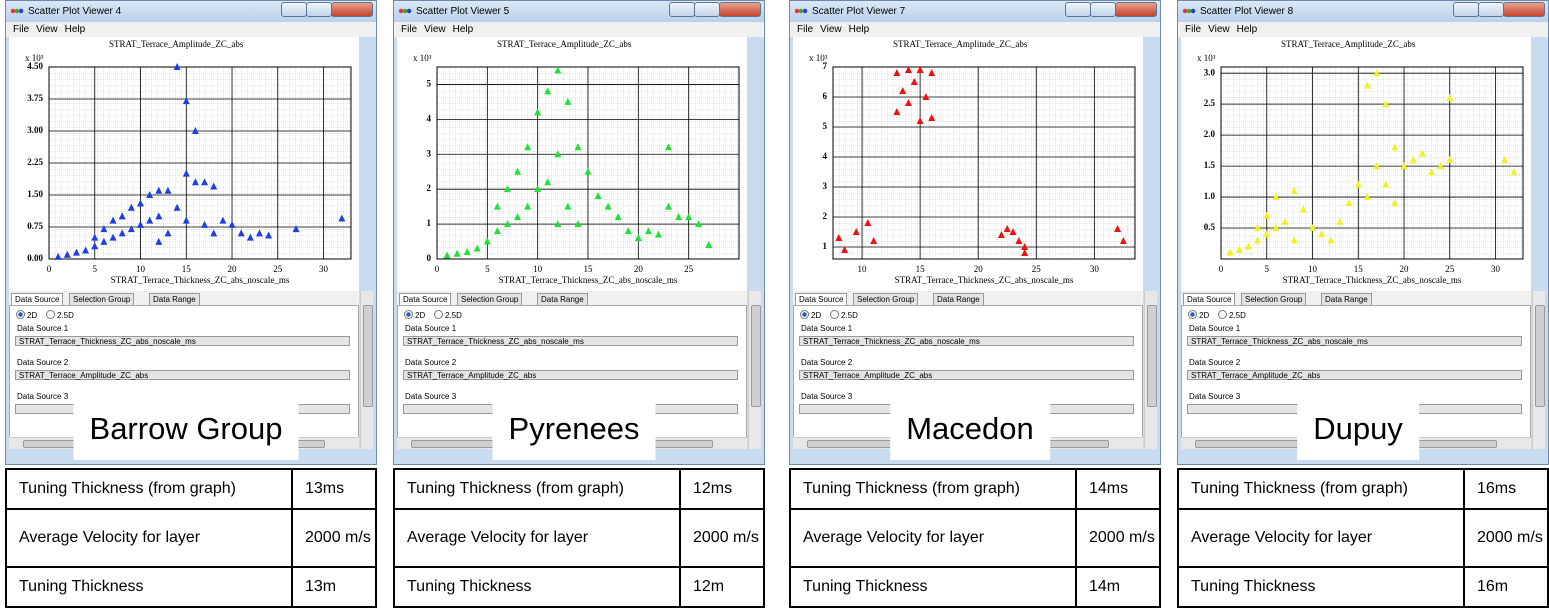 Image resolution: width=1549 pixels, height=611 pixels. What do you see at coordinates (334, 489) in the screenshot?
I see `table-value: 13ms` at bounding box center [334, 489].